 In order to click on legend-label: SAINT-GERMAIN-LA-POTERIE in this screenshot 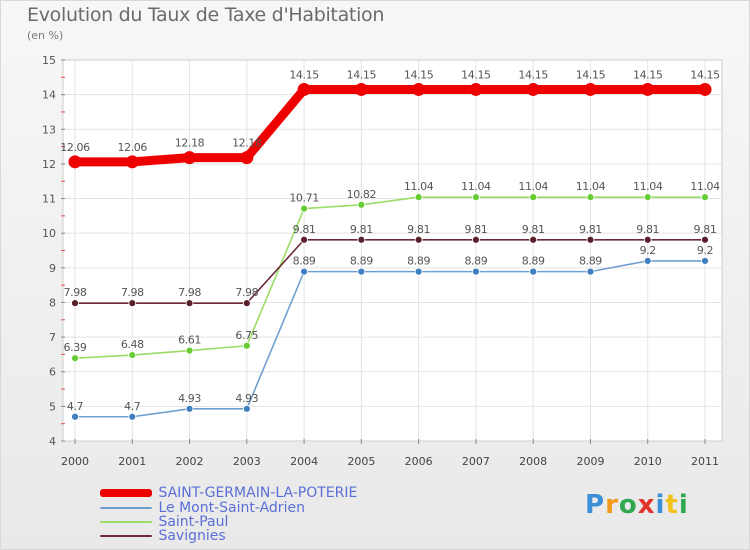, I will do `click(258, 493)`.